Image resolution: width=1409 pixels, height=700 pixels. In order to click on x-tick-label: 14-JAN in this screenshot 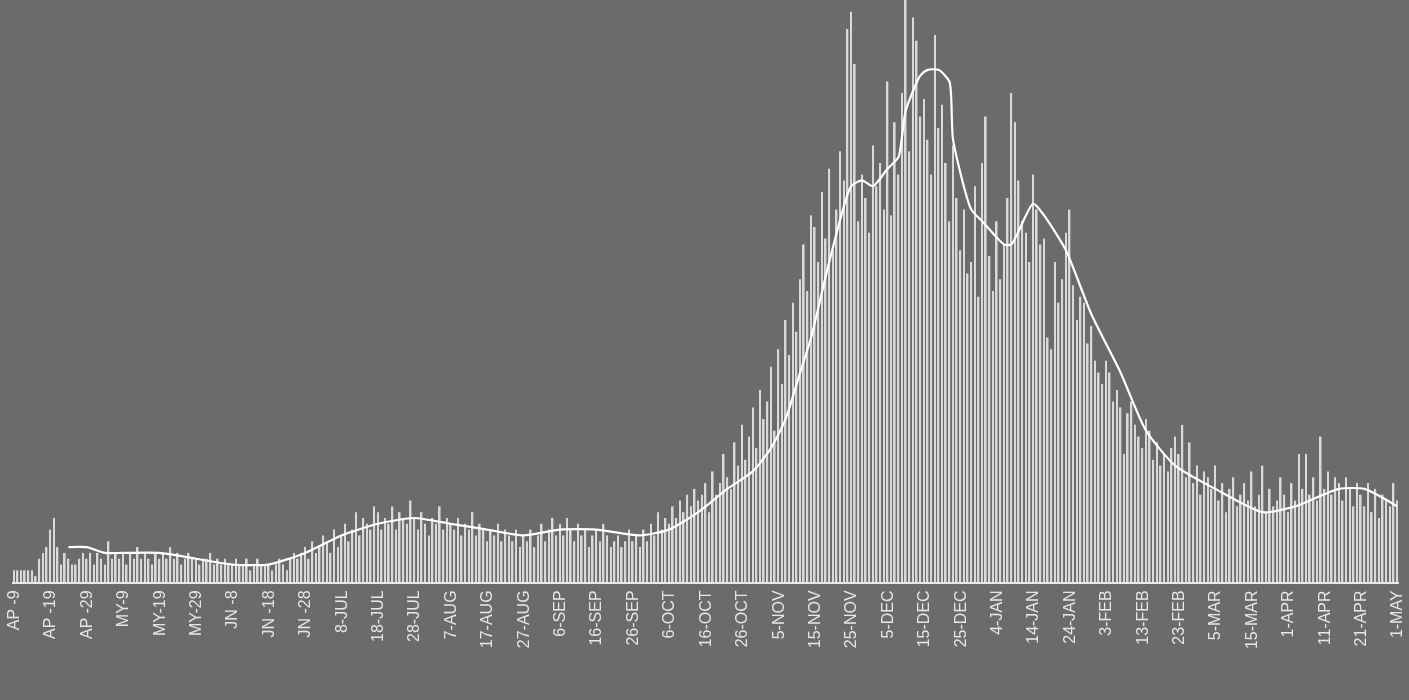, I will do `click(1033, 617)`.